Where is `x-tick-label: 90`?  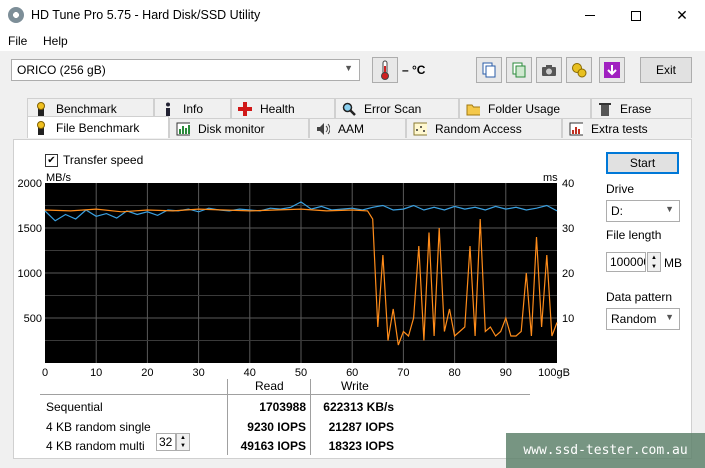
x-tick-label: 90 is located at coordinates (506, 373).